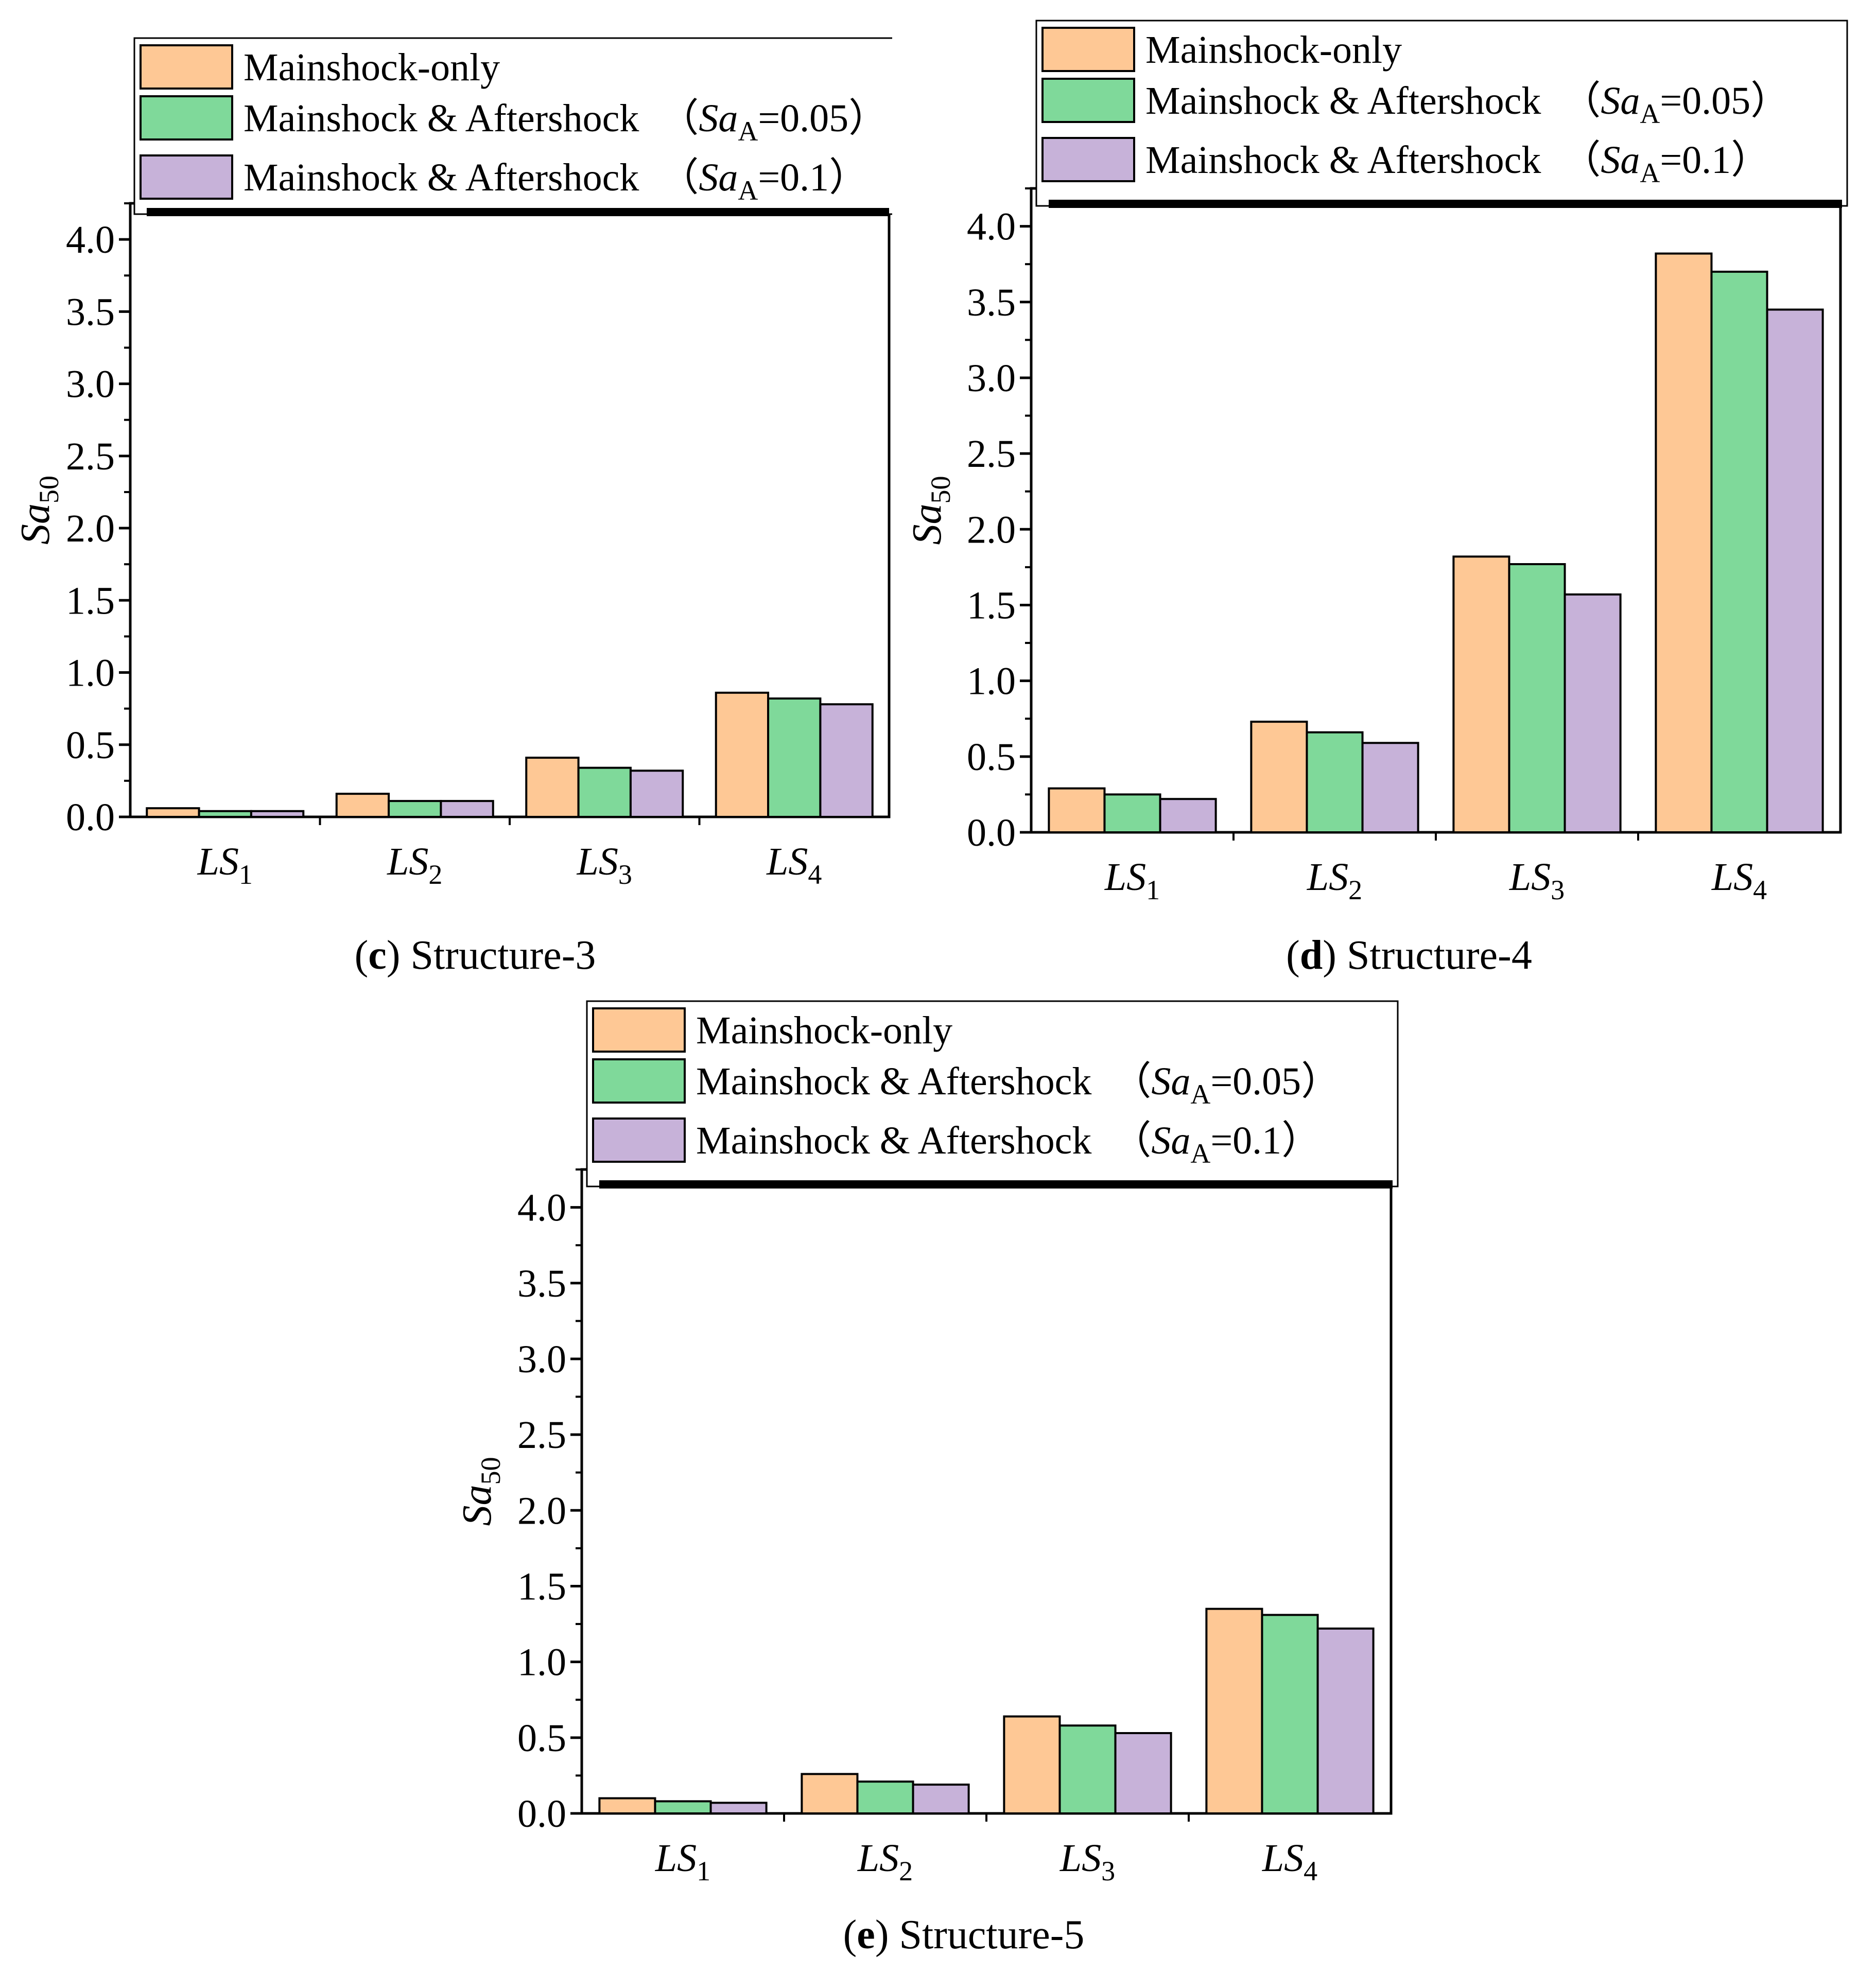 The height and width of the screenshot is (1974, 1876). I want to click on legend-box, so click(992, 1093).